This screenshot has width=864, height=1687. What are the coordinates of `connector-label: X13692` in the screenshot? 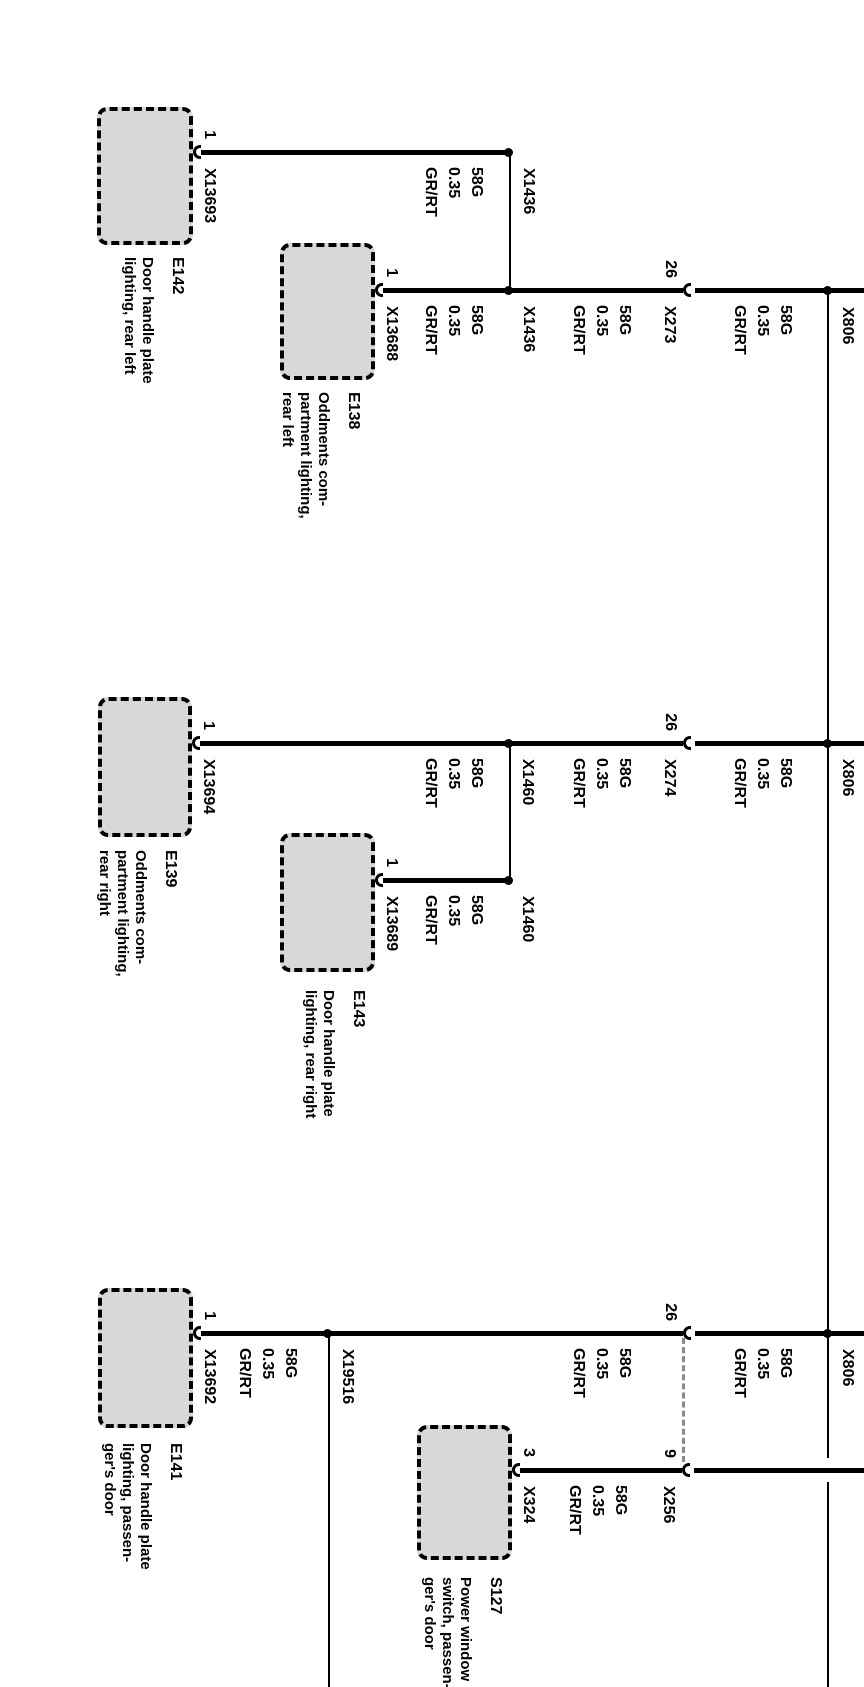 It's located at (209, 1377).